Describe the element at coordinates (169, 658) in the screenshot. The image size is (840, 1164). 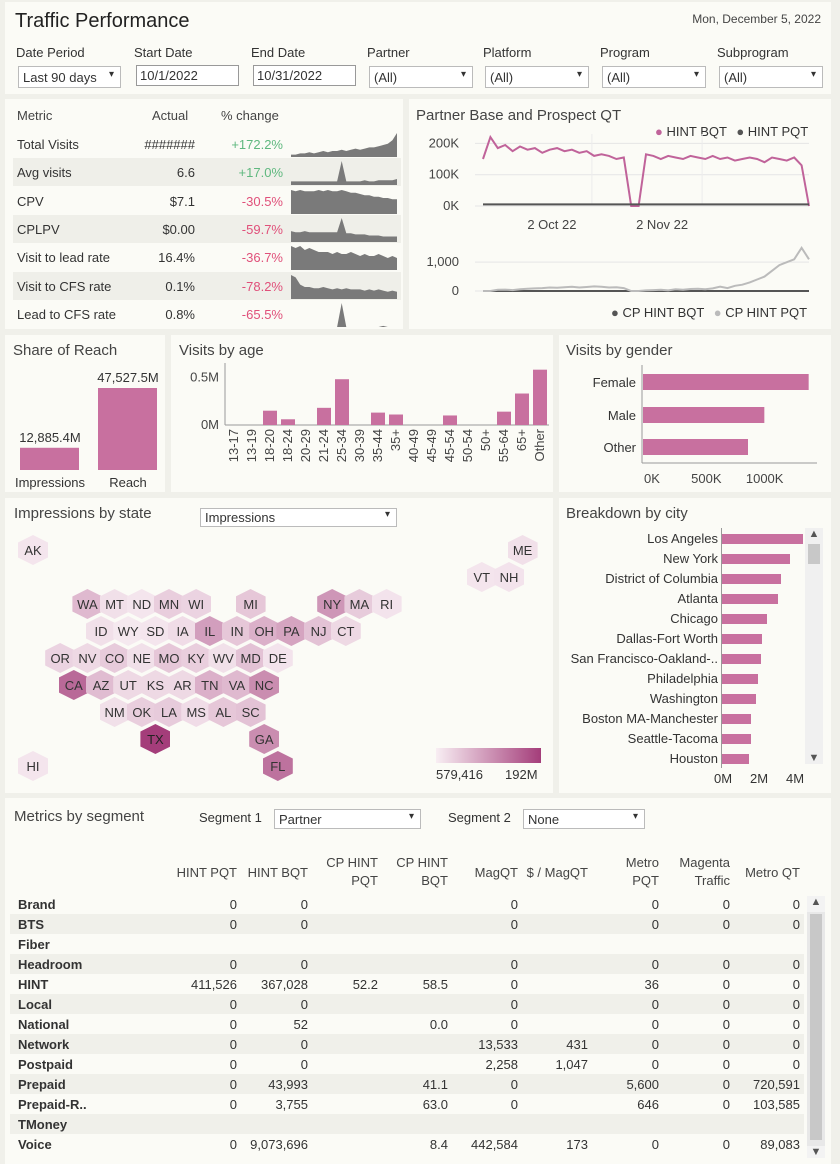
I see `state-hex-mo: MO` at that location.